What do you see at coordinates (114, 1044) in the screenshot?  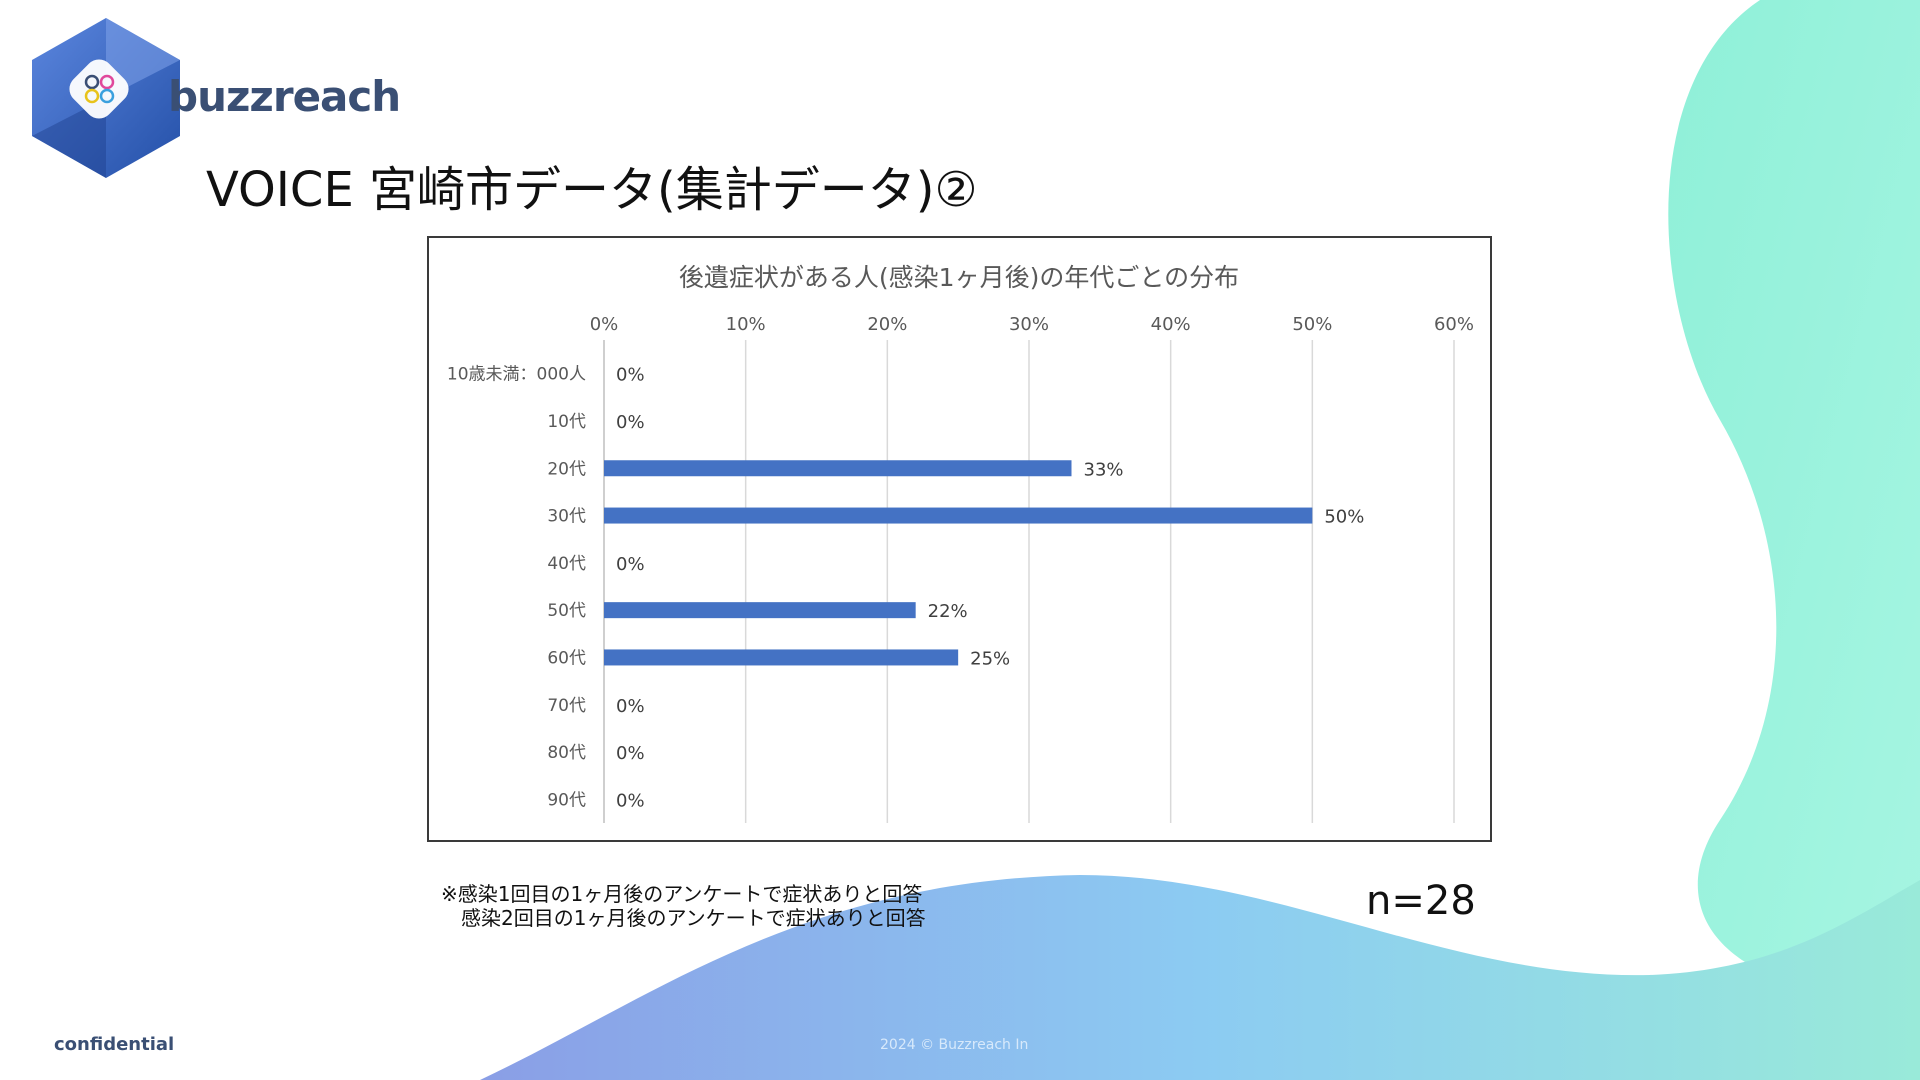 I see `confidential-label: confidential` at bounding box center [114, 1044].